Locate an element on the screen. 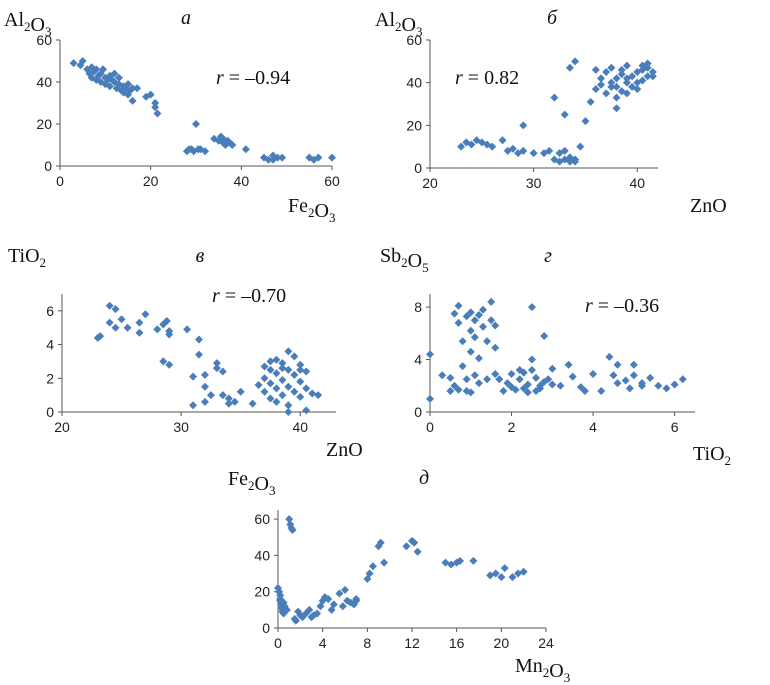  x-tick-label: 16 is located at coordinates (457, 643).